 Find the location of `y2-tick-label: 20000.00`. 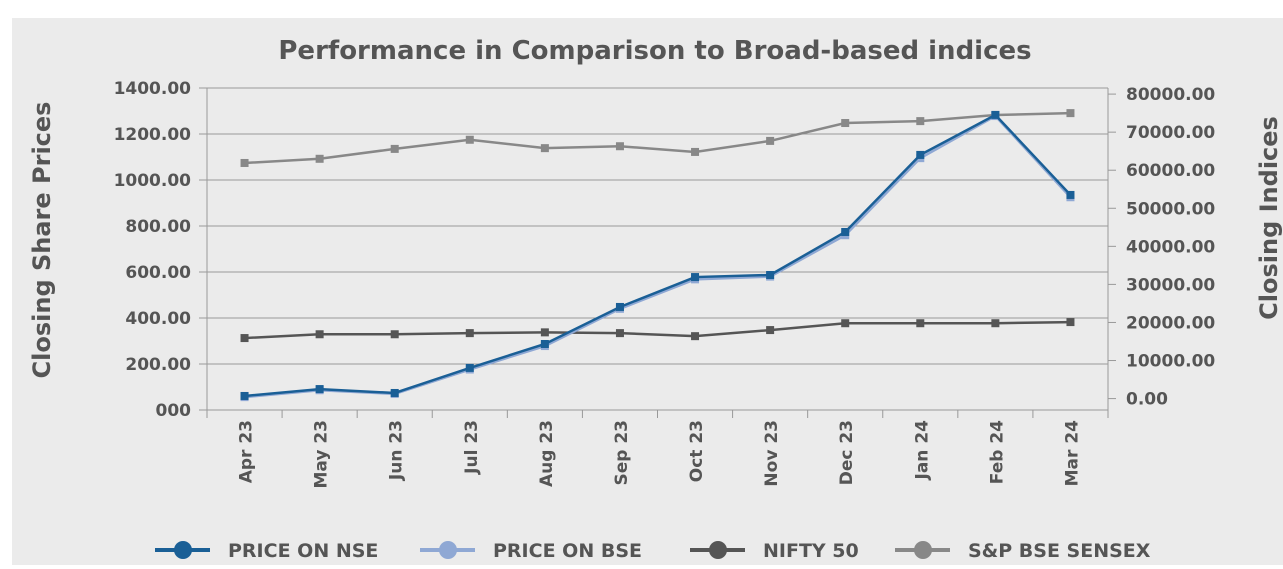

y2-tick-label: 20000.00 is located at coordinates (1170, 323).